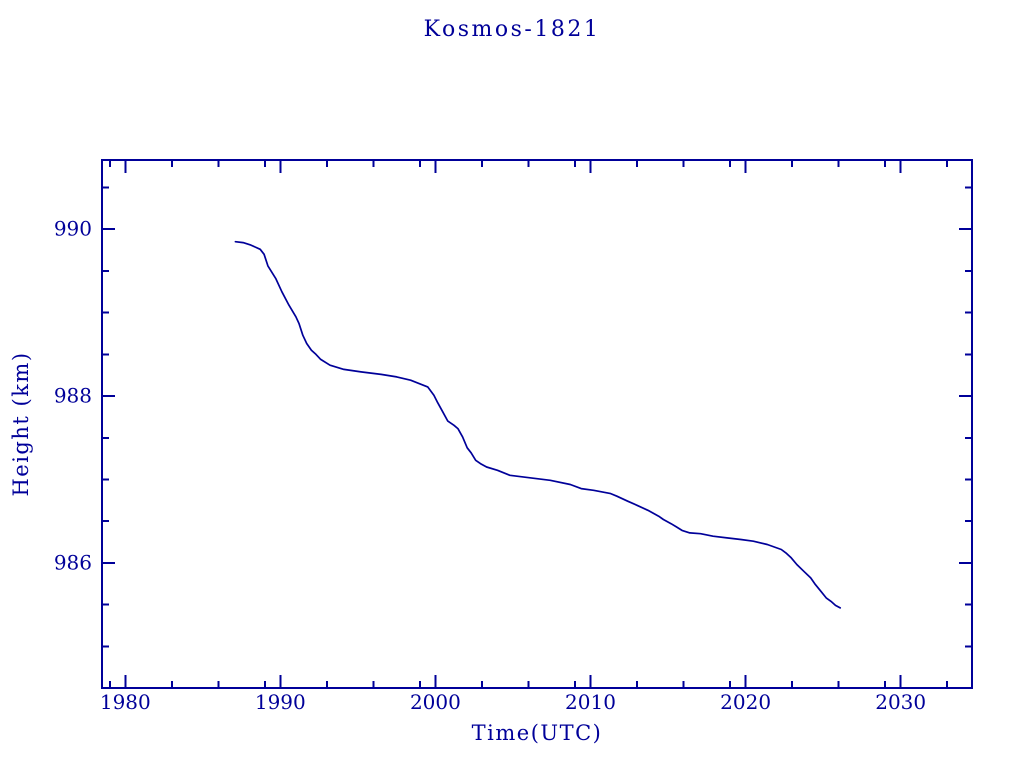  What do you see at coordinates (73, 229) in the screenshot?
I see `y-tick-label: 990` at bounding box center [73, 229].